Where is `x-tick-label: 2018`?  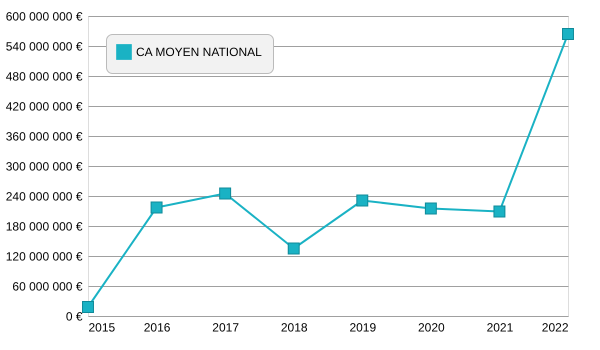 x-tick-label: 2018 is located at coordinates (294, 327).